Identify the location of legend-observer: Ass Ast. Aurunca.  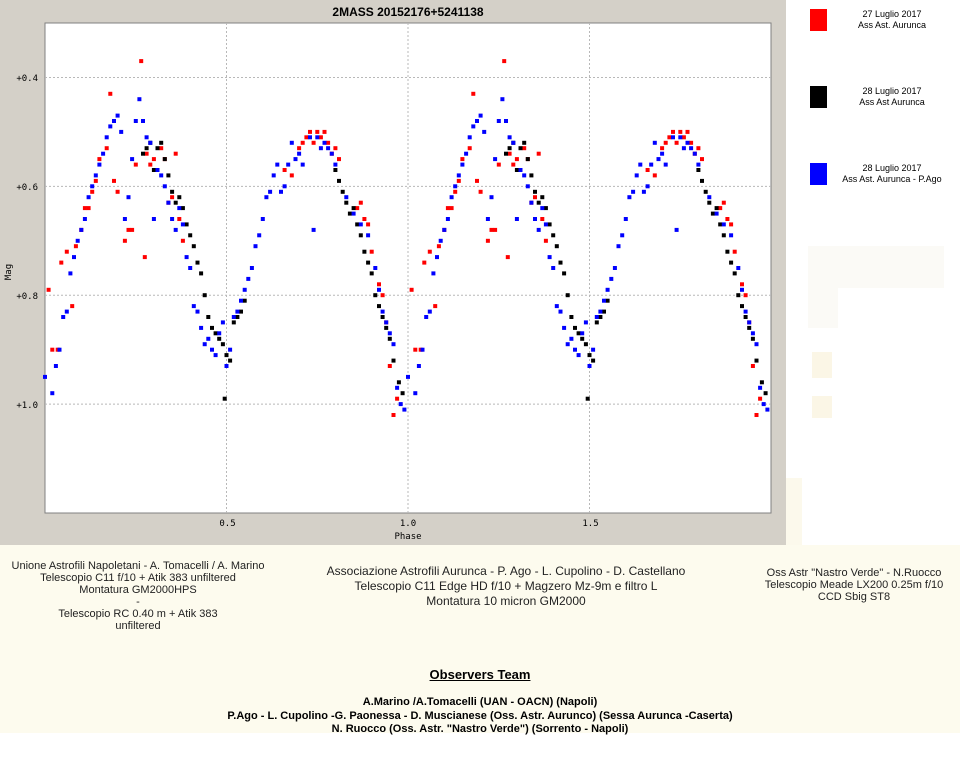
(892, 25).